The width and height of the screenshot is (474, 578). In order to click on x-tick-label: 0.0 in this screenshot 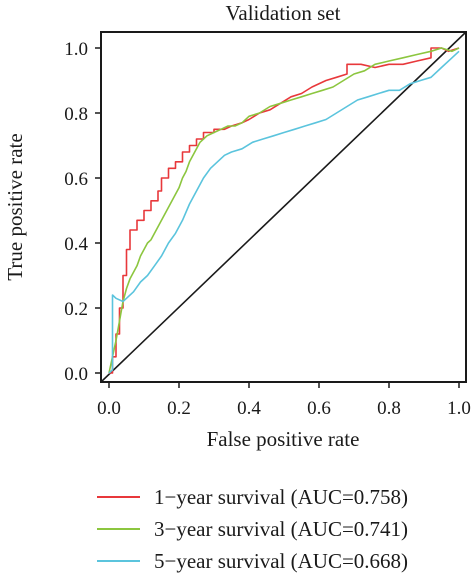, I will do `click(109, 408)`.